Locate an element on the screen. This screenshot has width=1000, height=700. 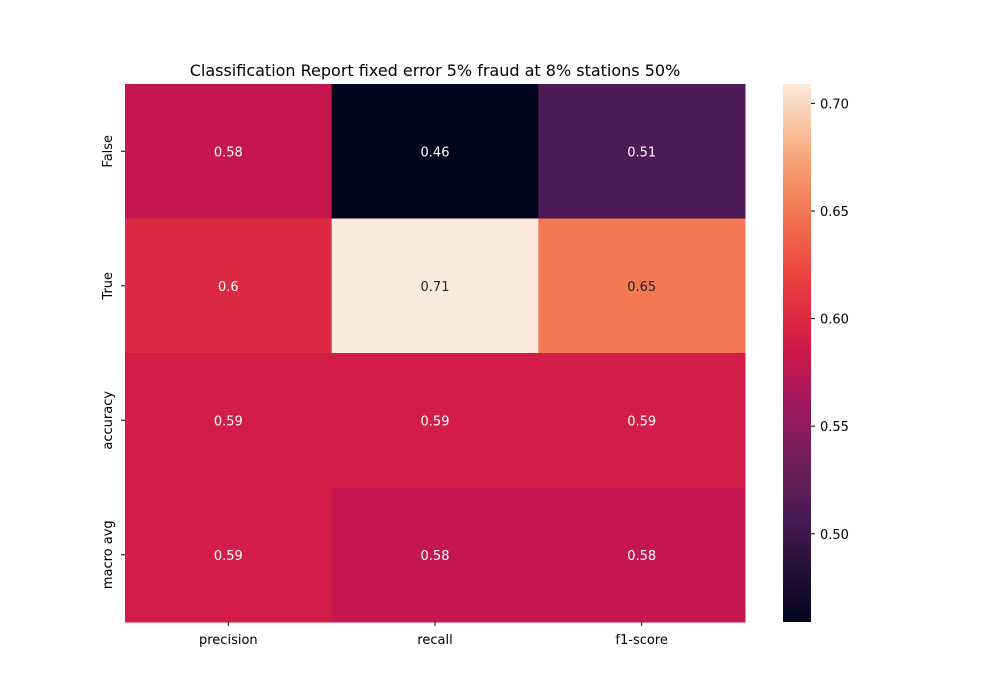
cell-value-label-0-0: 0.58 is located at coordinates (228, 152).